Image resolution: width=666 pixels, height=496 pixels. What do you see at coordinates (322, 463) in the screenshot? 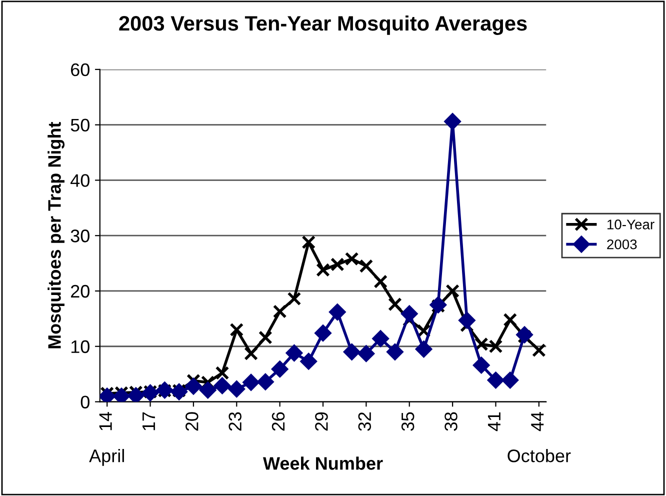
I see `x-axis-title: Week Number` at bounding box center [322, 463].